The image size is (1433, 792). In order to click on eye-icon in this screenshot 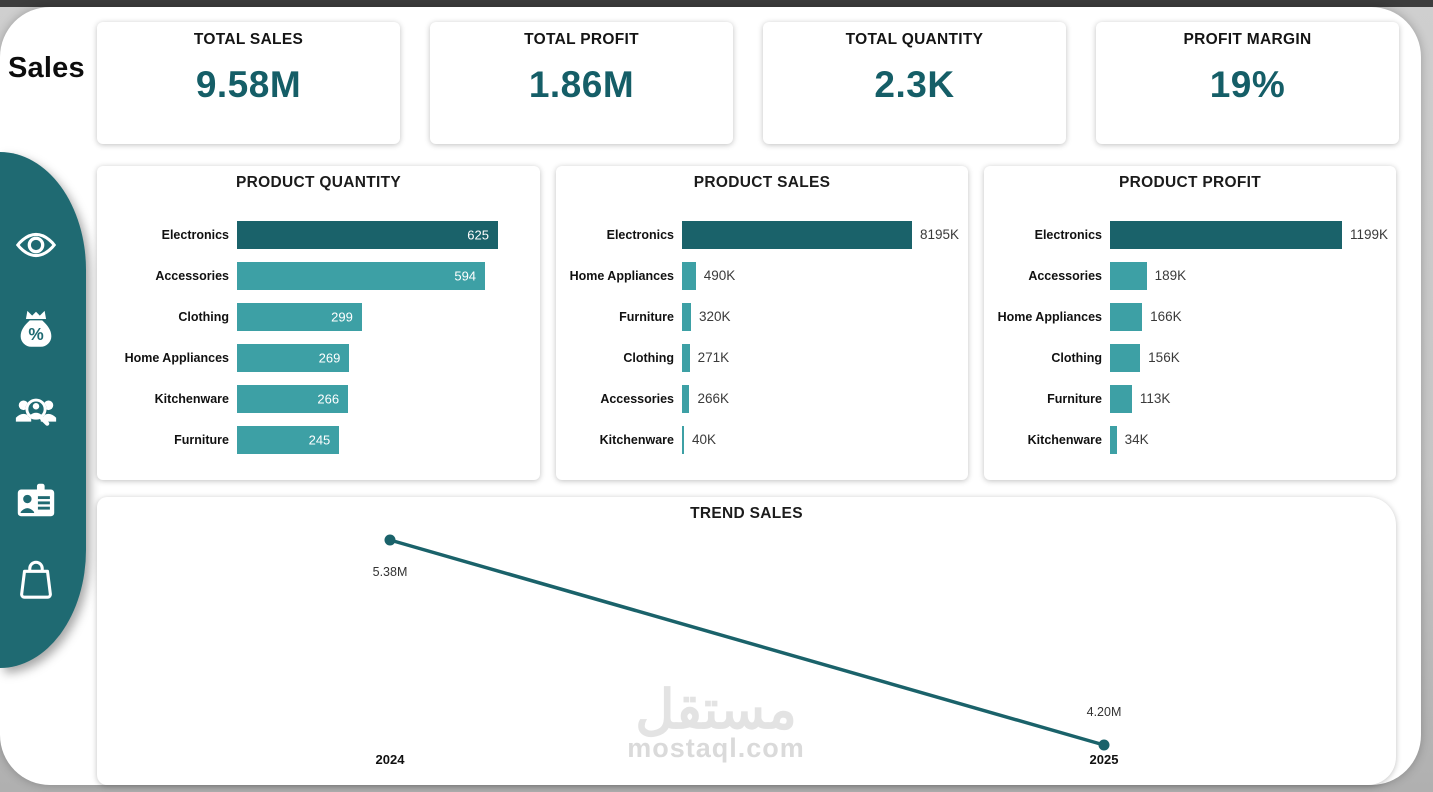, I will do `click(36, 245)`.